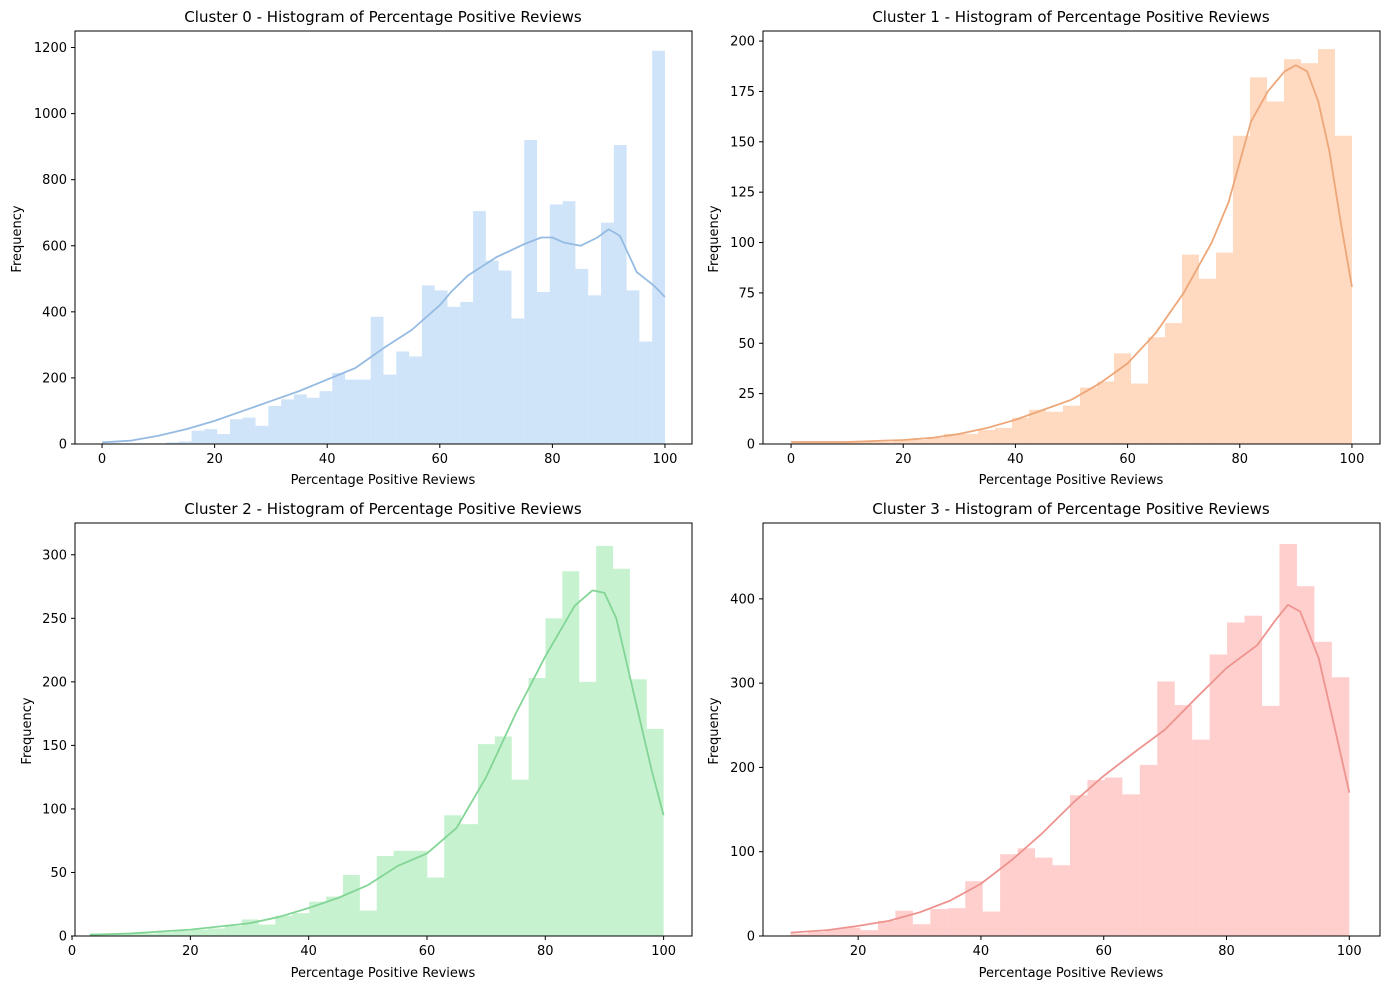 This screenshot has width=1389, height=989. I want to click on y-tick-label: 50, so click(58, 873).